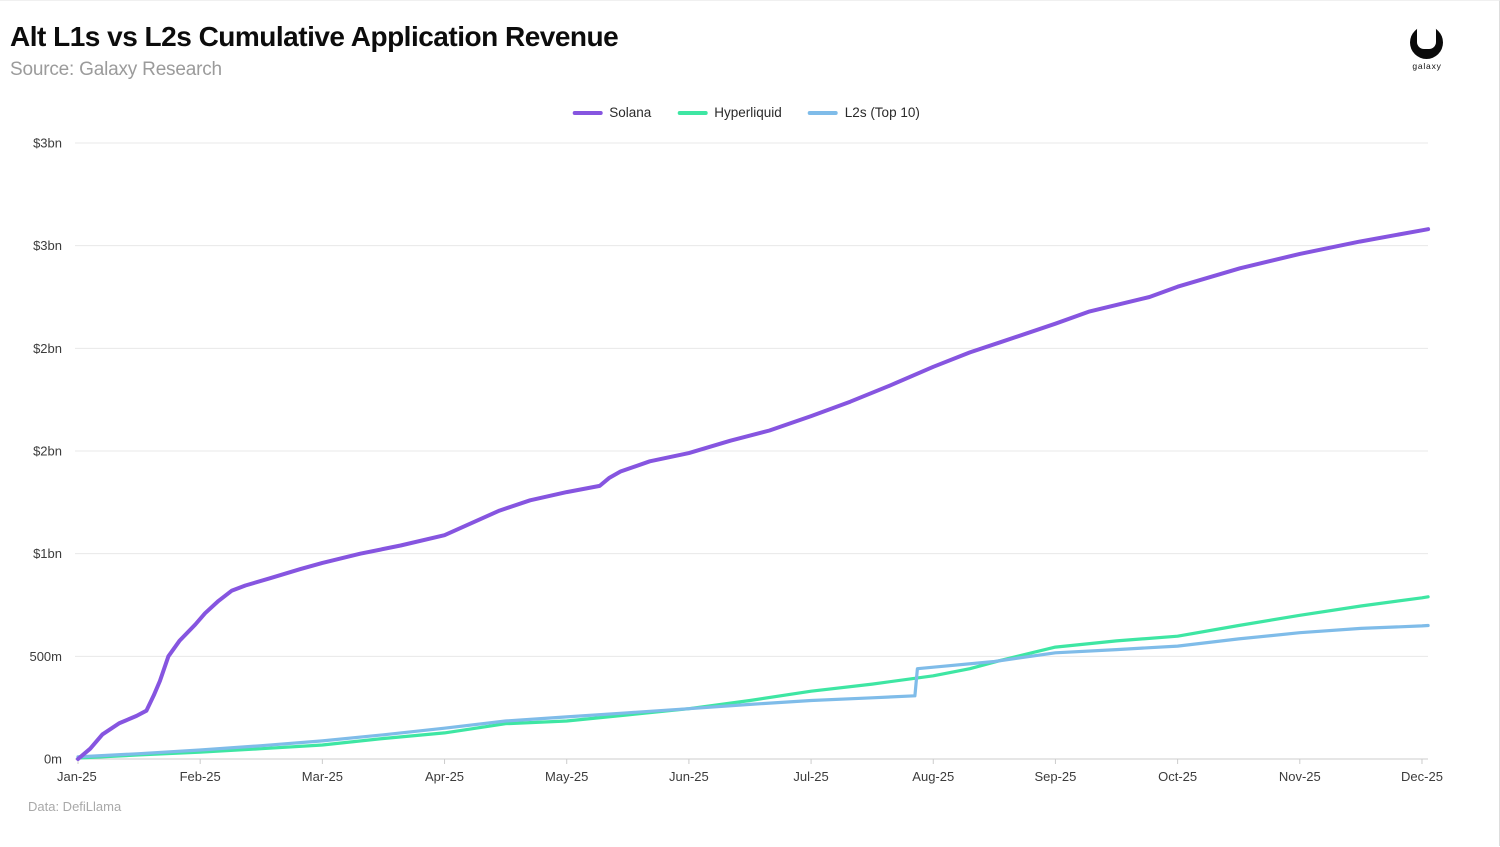  Describe the element at coordinates (200, 776) in the screenshot. I see `x-axis-tick-label: Feb-25` at that location.